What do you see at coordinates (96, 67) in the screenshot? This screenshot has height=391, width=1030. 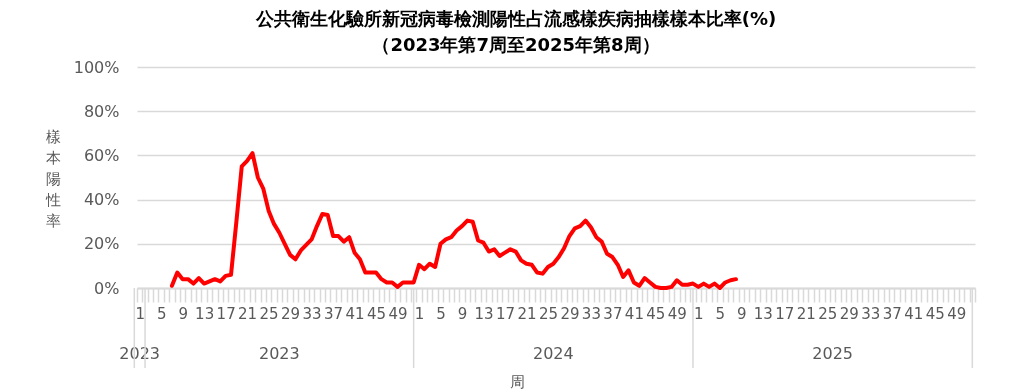 I see `y-tick-label: 100%` at bounding box center [96, 67].